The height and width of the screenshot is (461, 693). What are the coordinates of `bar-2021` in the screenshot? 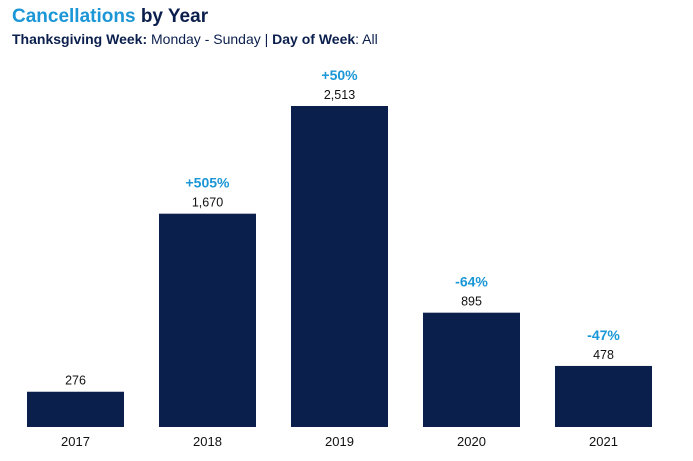 It's located at (603, 396).